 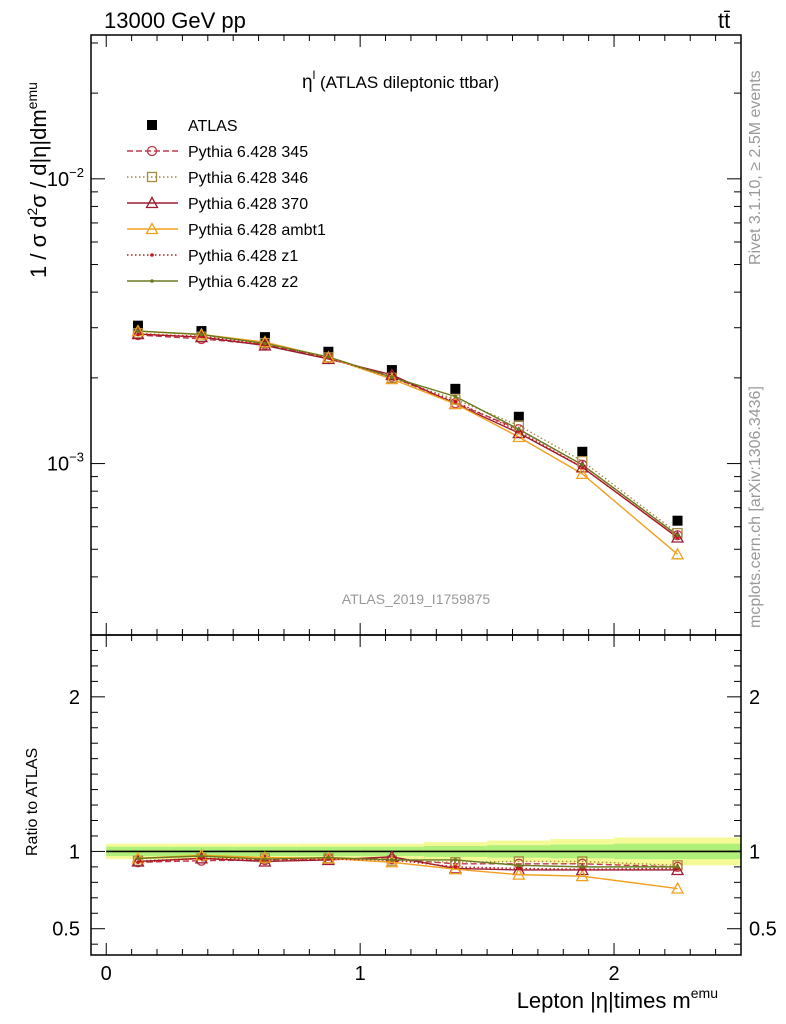 What do you see at coordinates (613, 974) in the screenshot?
I see `x-tick-label: 2` at bounding box center [613, 974].